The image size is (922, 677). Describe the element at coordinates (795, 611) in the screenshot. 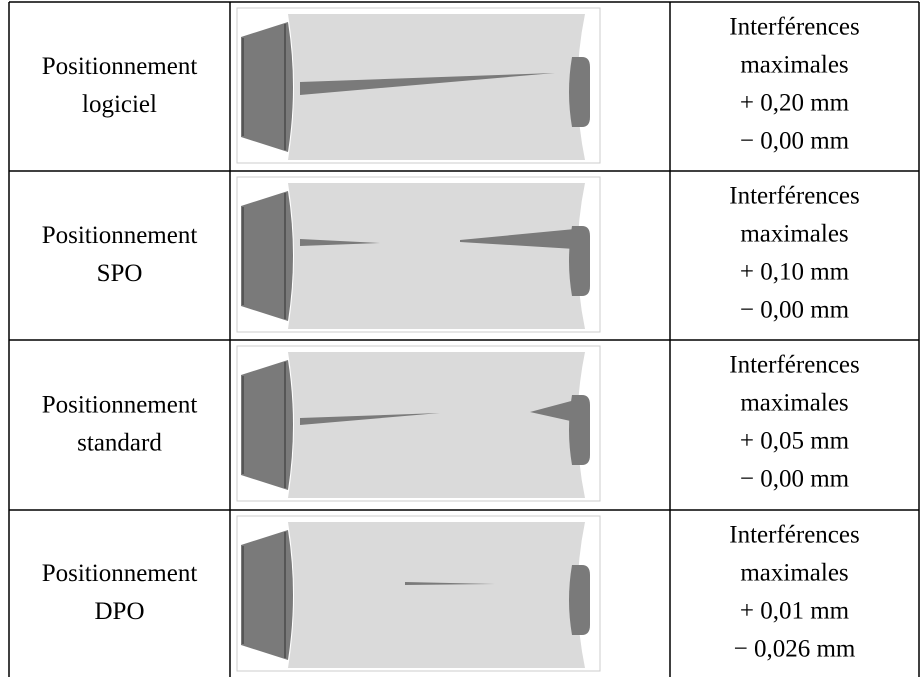

I see `result-label: + 0,01 mm` at that location.